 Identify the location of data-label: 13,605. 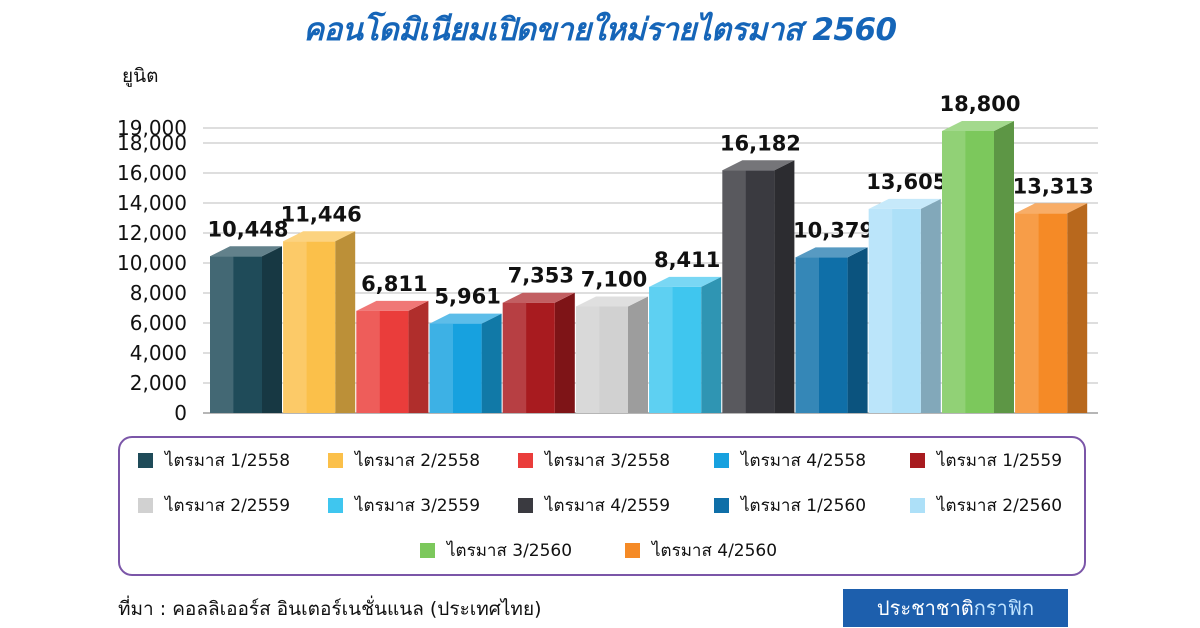
(906, 182).